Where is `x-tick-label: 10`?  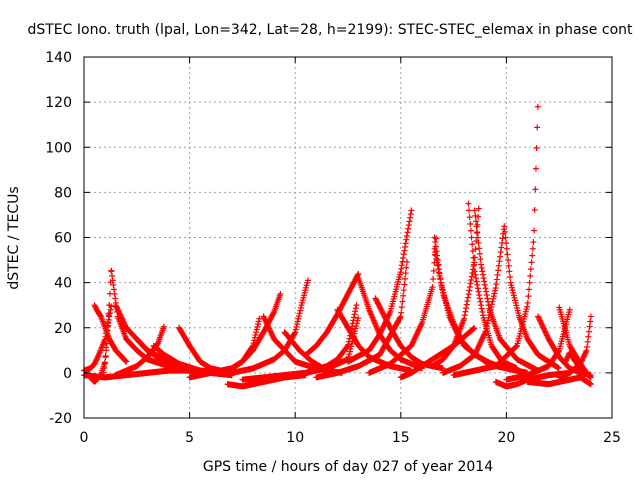 x-tick-label: 10 is located at coordinates (295, 438).